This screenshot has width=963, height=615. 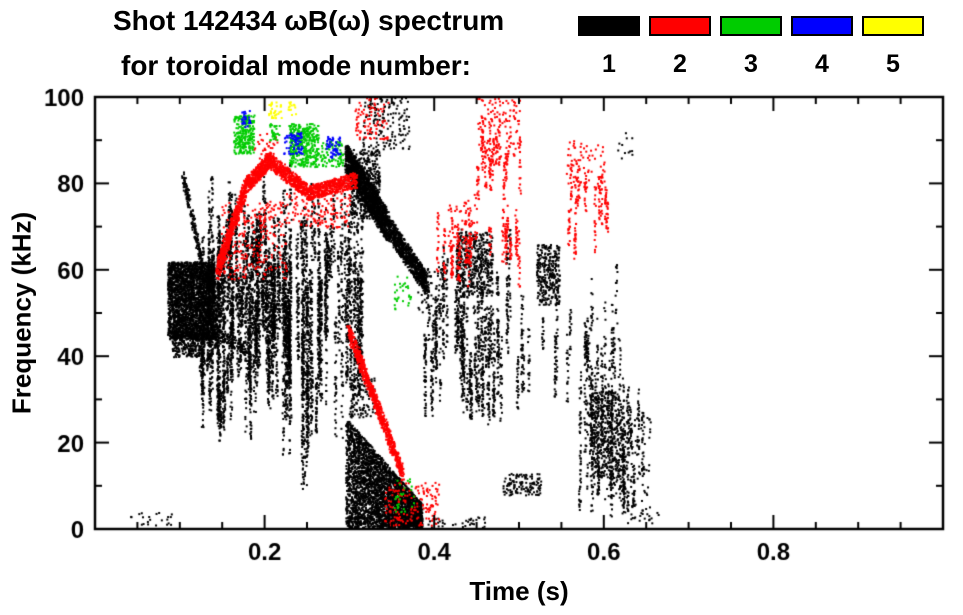 I want to click on legend-label-n2: 2, so click(x=680, y=64).